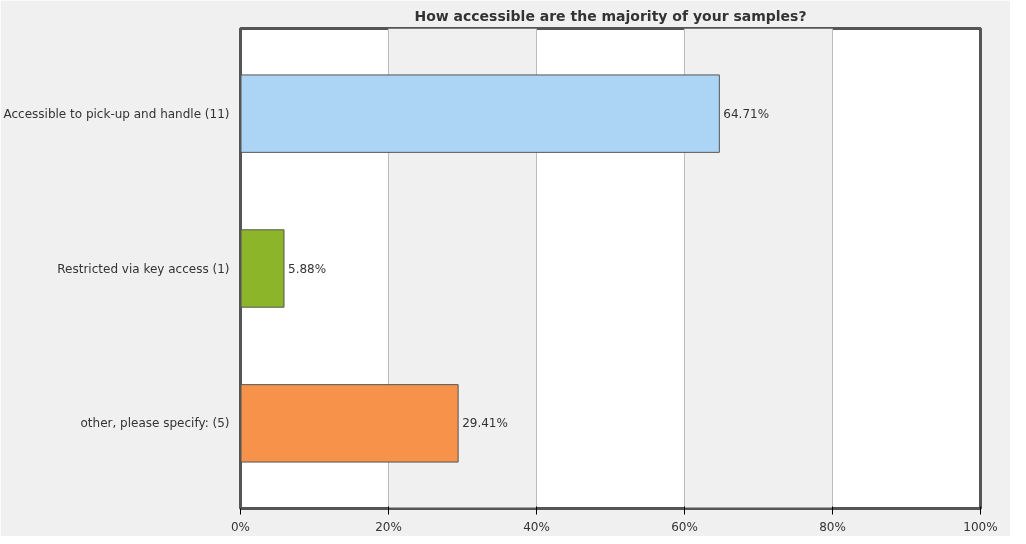 The width and height of the screenshot is (1026, 544). Describe the element at coordinates (684, 526) in the screenshot. I see `x-tick-label: 60%` at that location.